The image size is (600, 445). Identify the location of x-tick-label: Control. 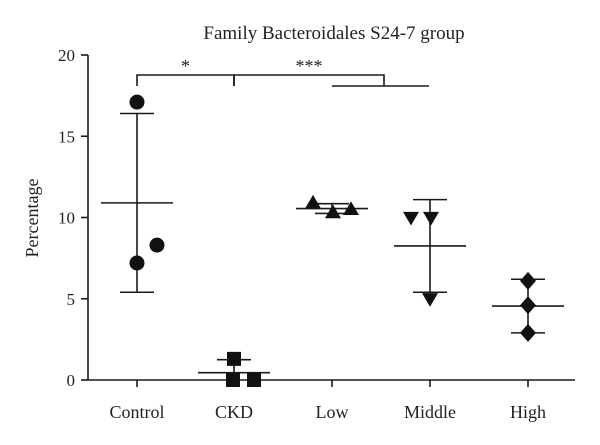
(136, 412).